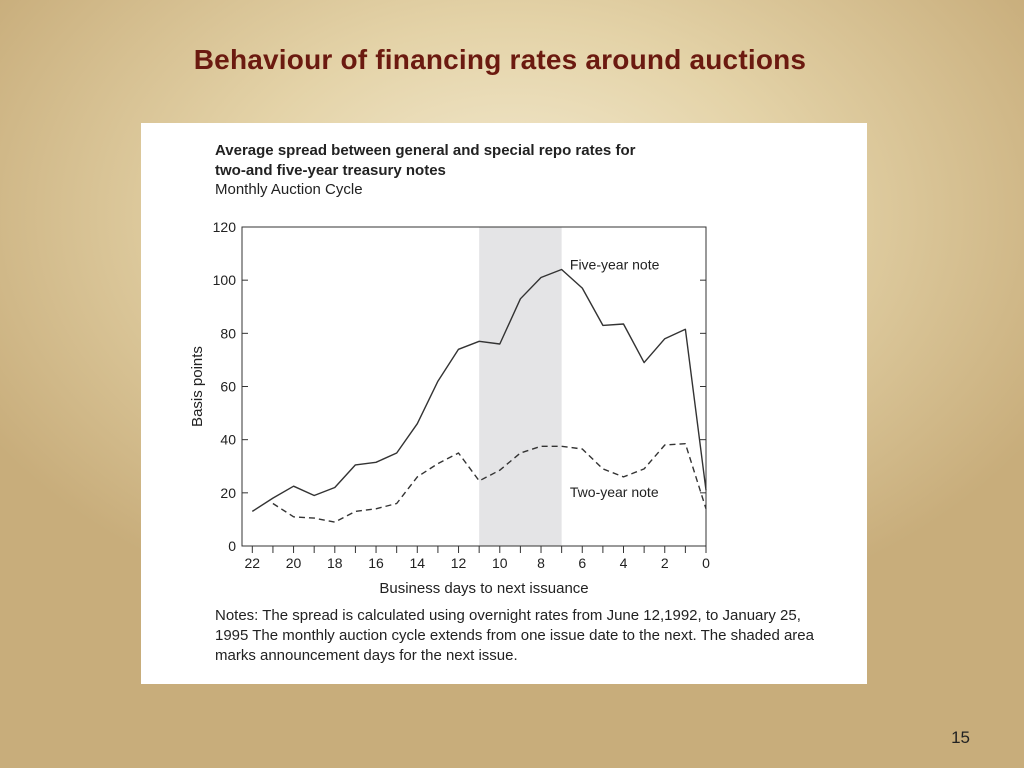 This screenshot has width=1024, height=768. What do you see at coordinates (582, 563) in the screenshot?
I see `x-tick-label: 6` at bounding box center [582, 563].